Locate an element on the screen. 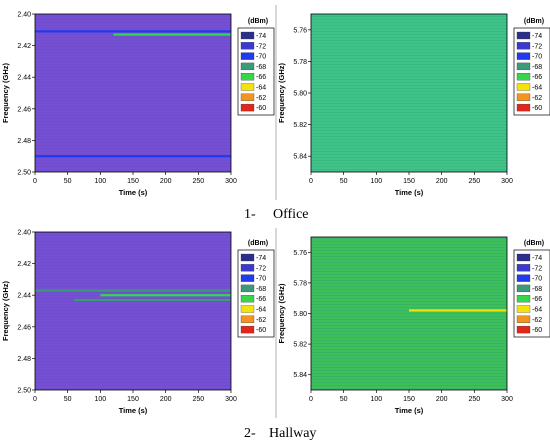 The height and width of the screenshot is (442, 550). legend-label: -74 is located at coordinates (537, 36).